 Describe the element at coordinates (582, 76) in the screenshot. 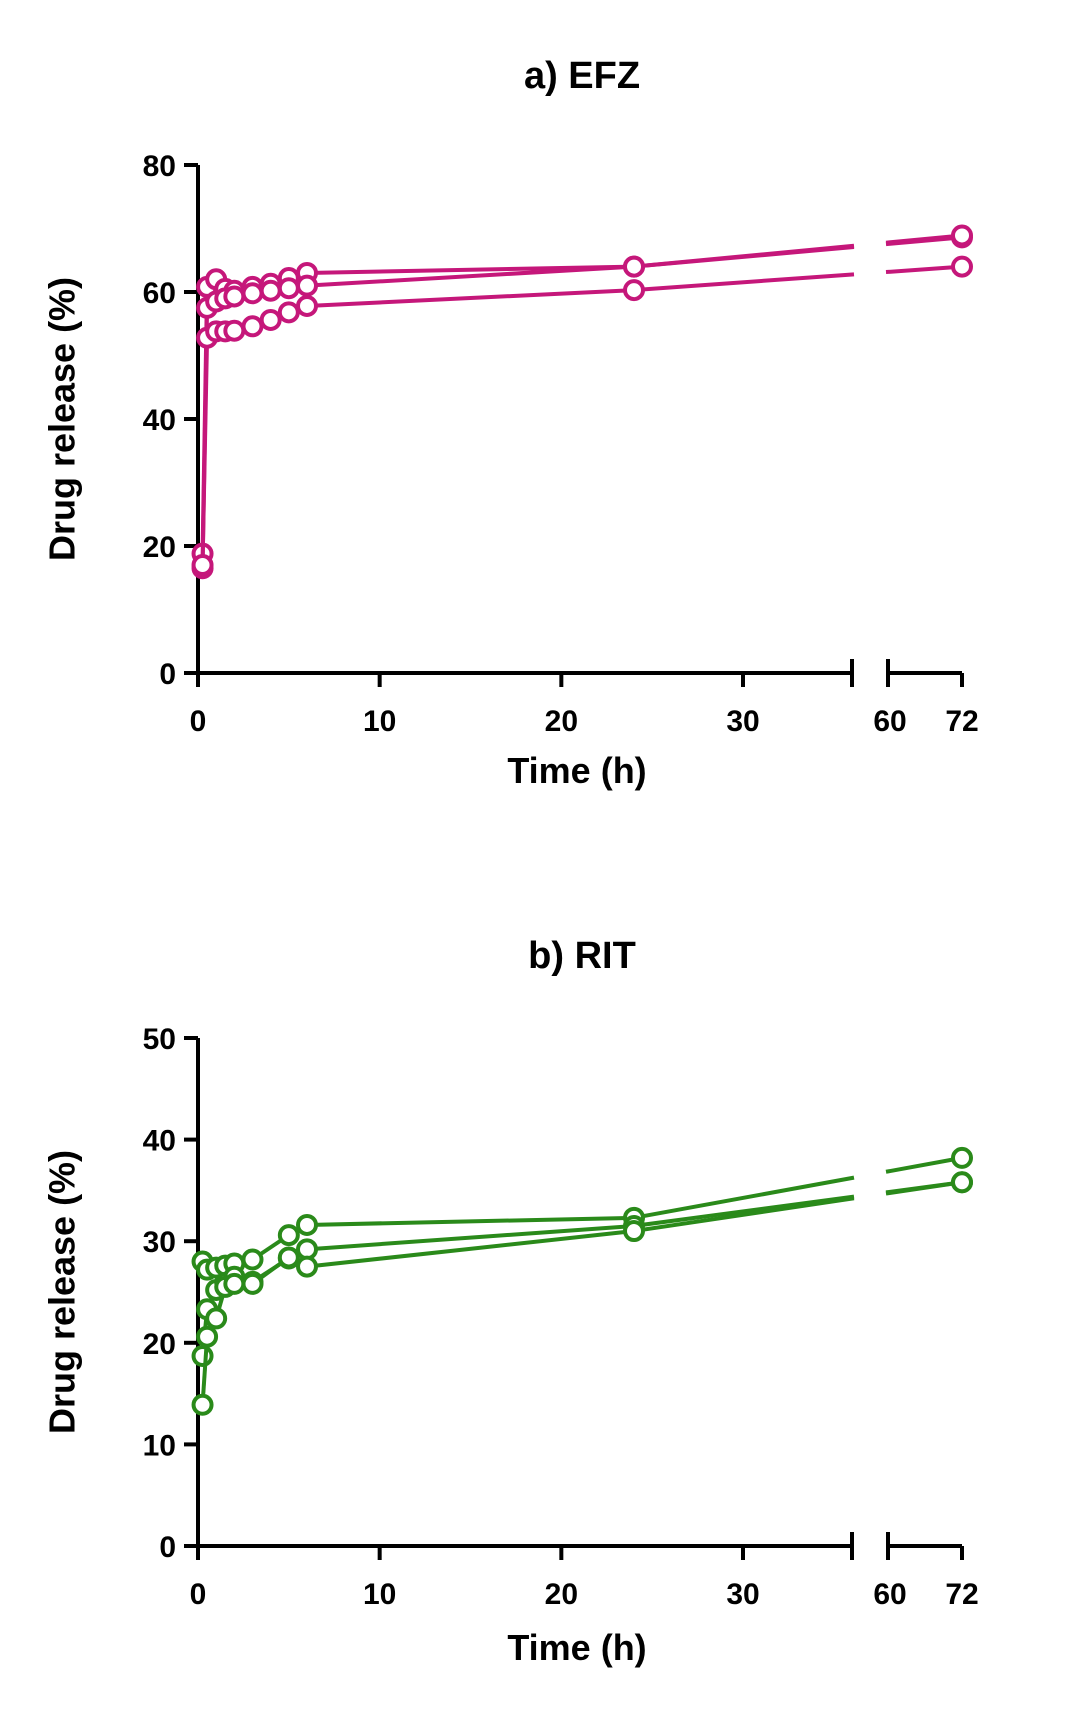

I see `chart-title: a) EFZ` at that location.